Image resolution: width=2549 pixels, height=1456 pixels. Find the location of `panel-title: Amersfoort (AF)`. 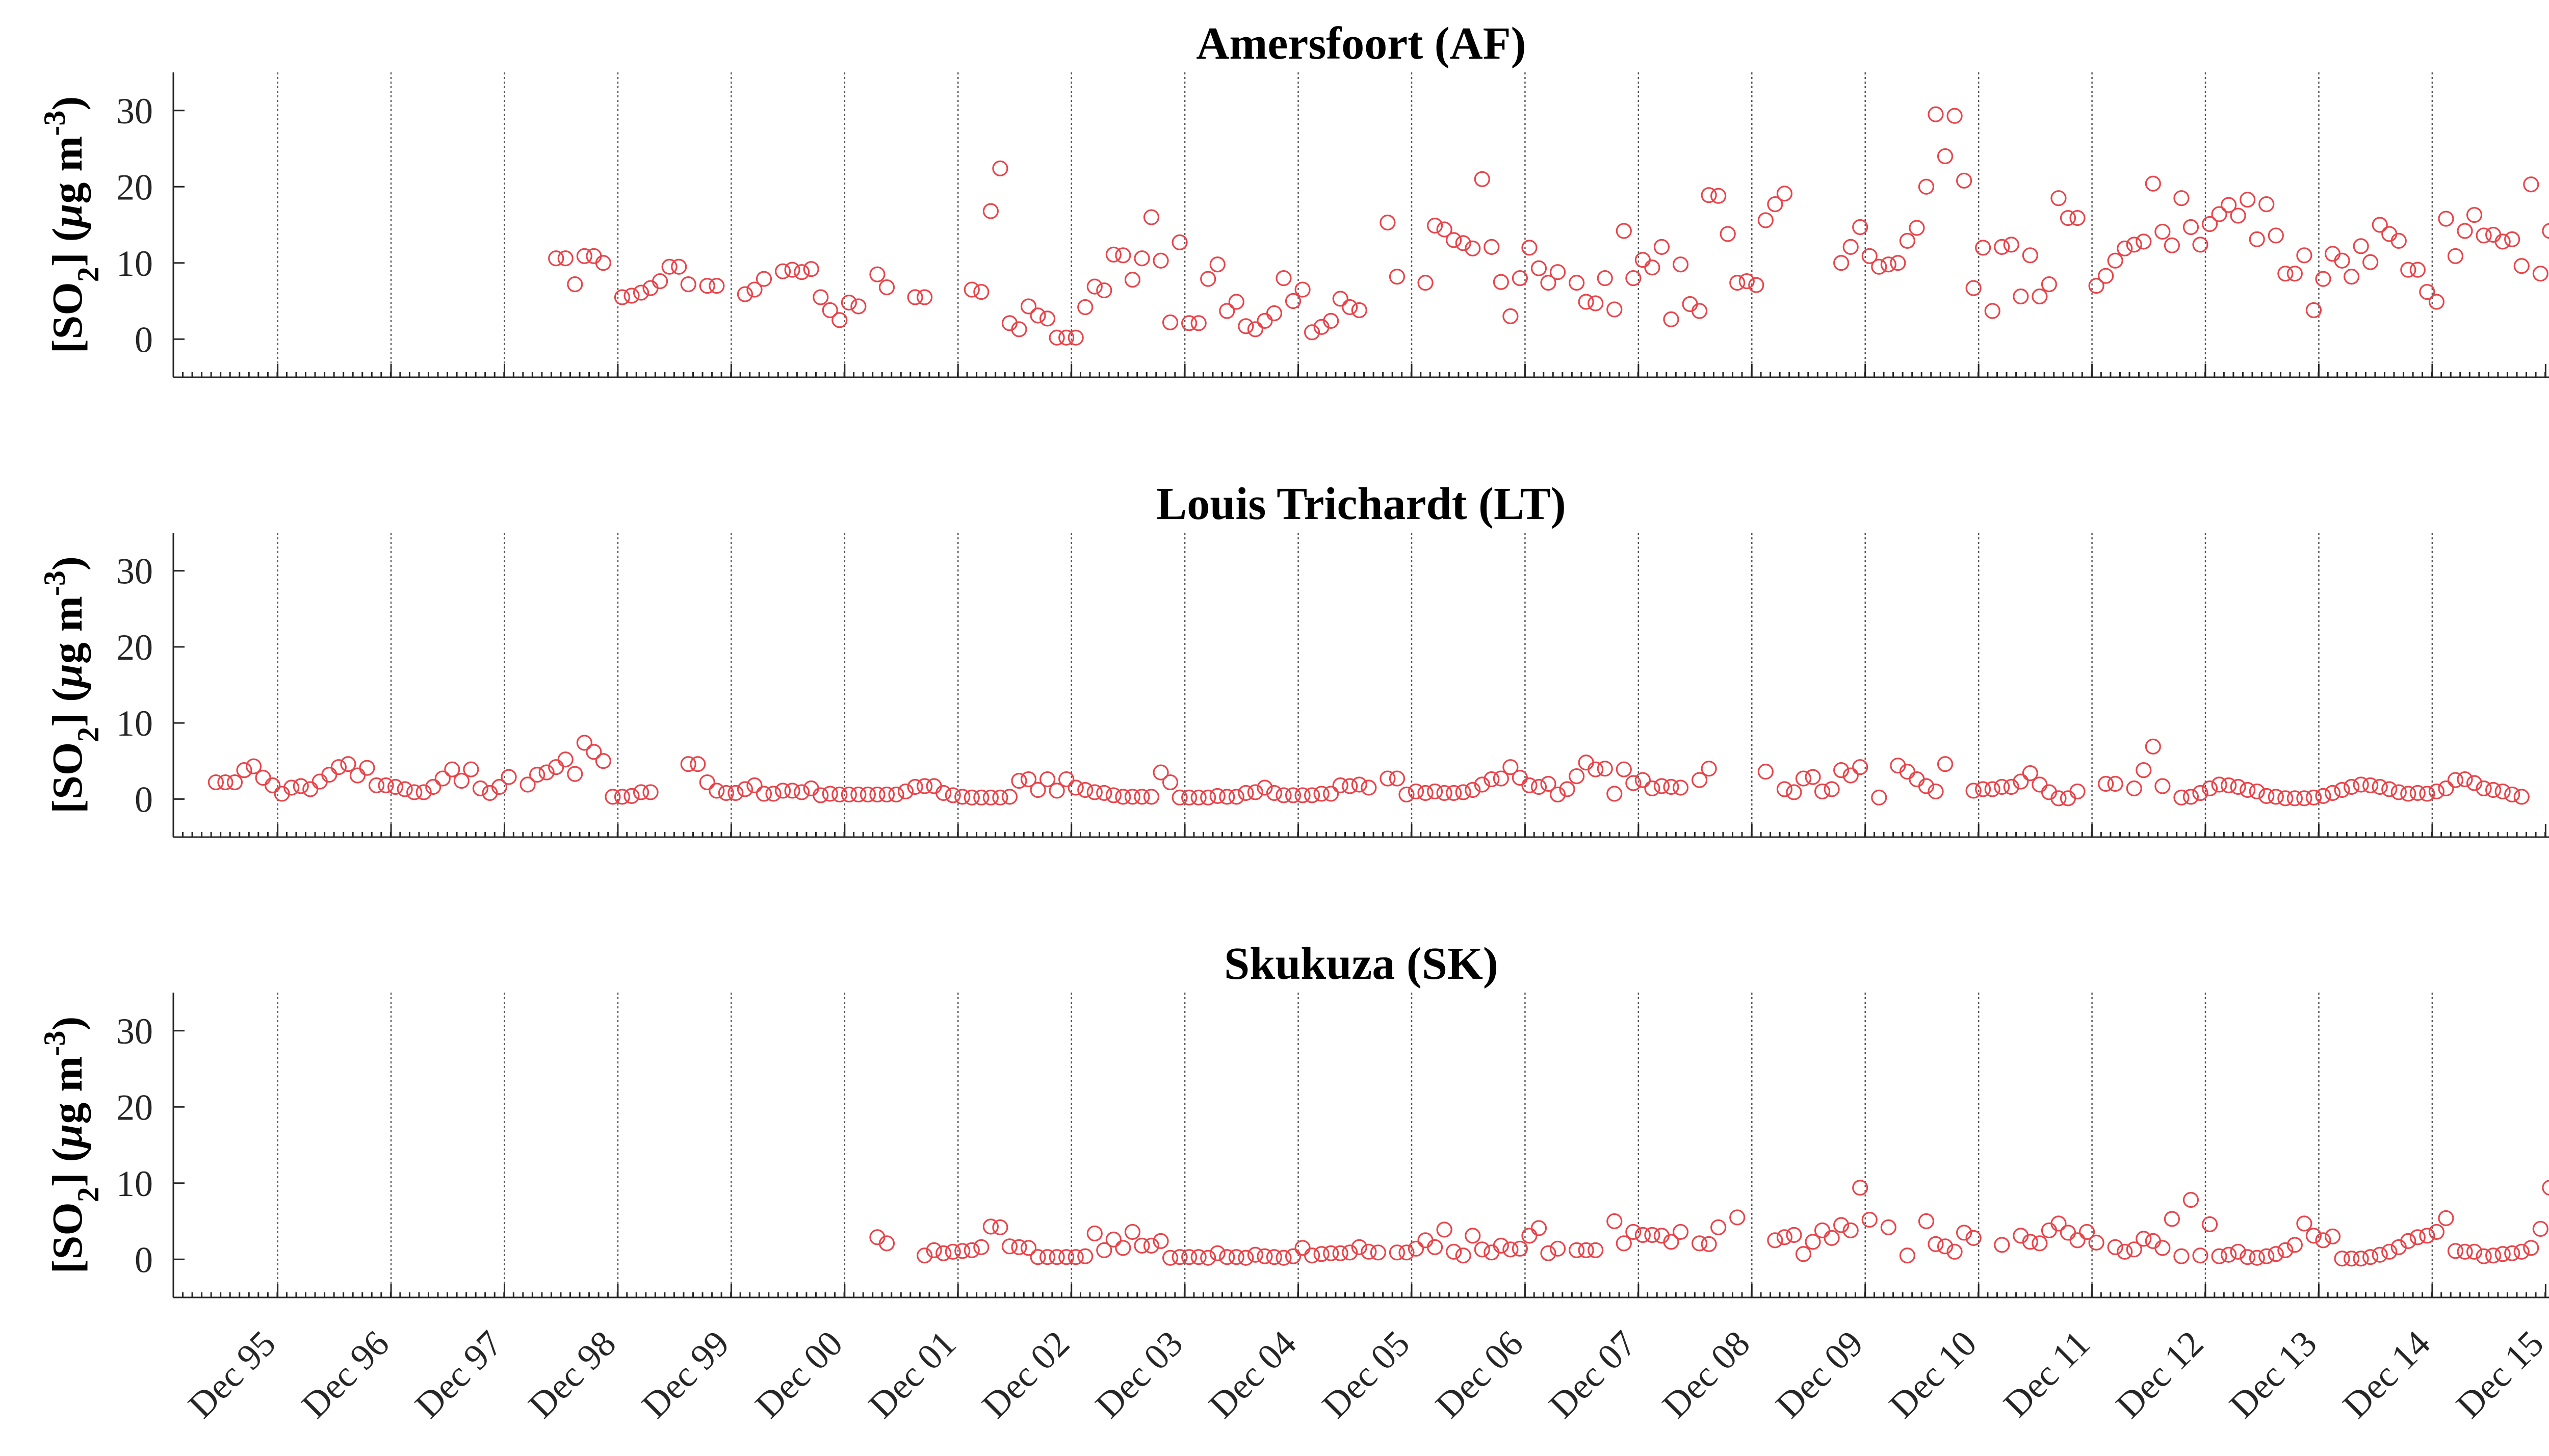

panel-title: Amersfoort (AF) is located at coordinates (1361, 43).